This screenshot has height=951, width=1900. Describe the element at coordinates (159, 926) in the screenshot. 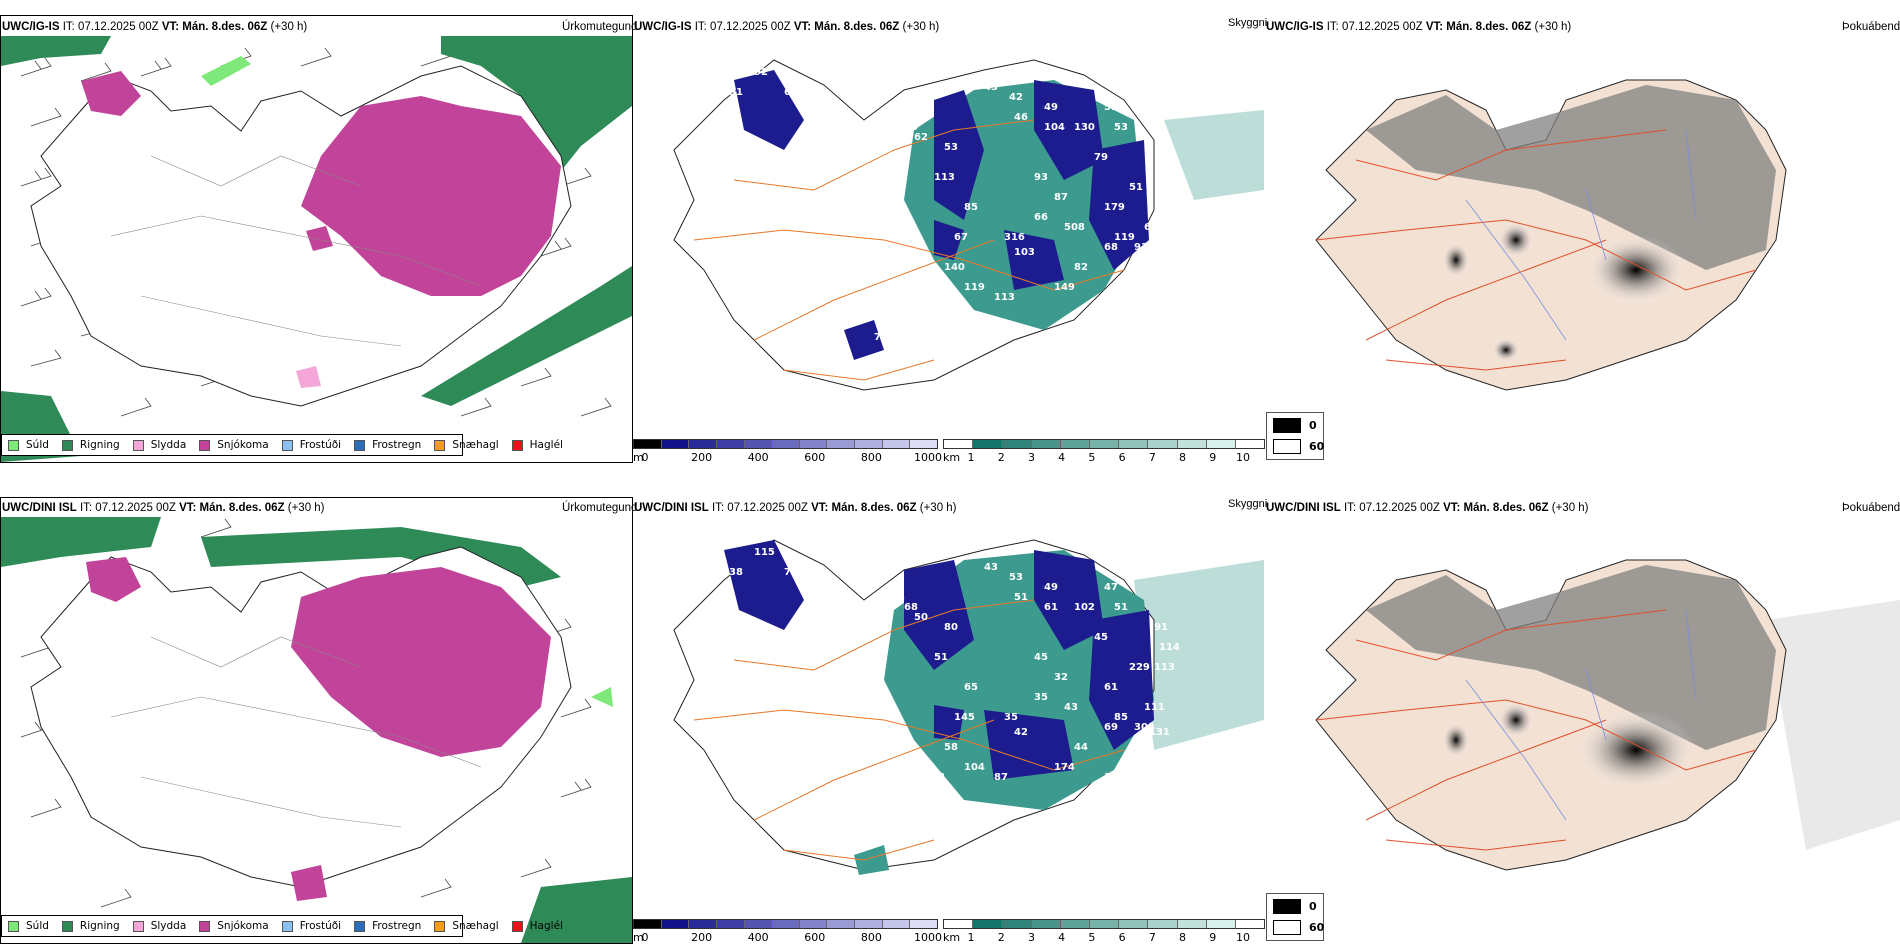

I see `legend-item: Slydda` at that location.